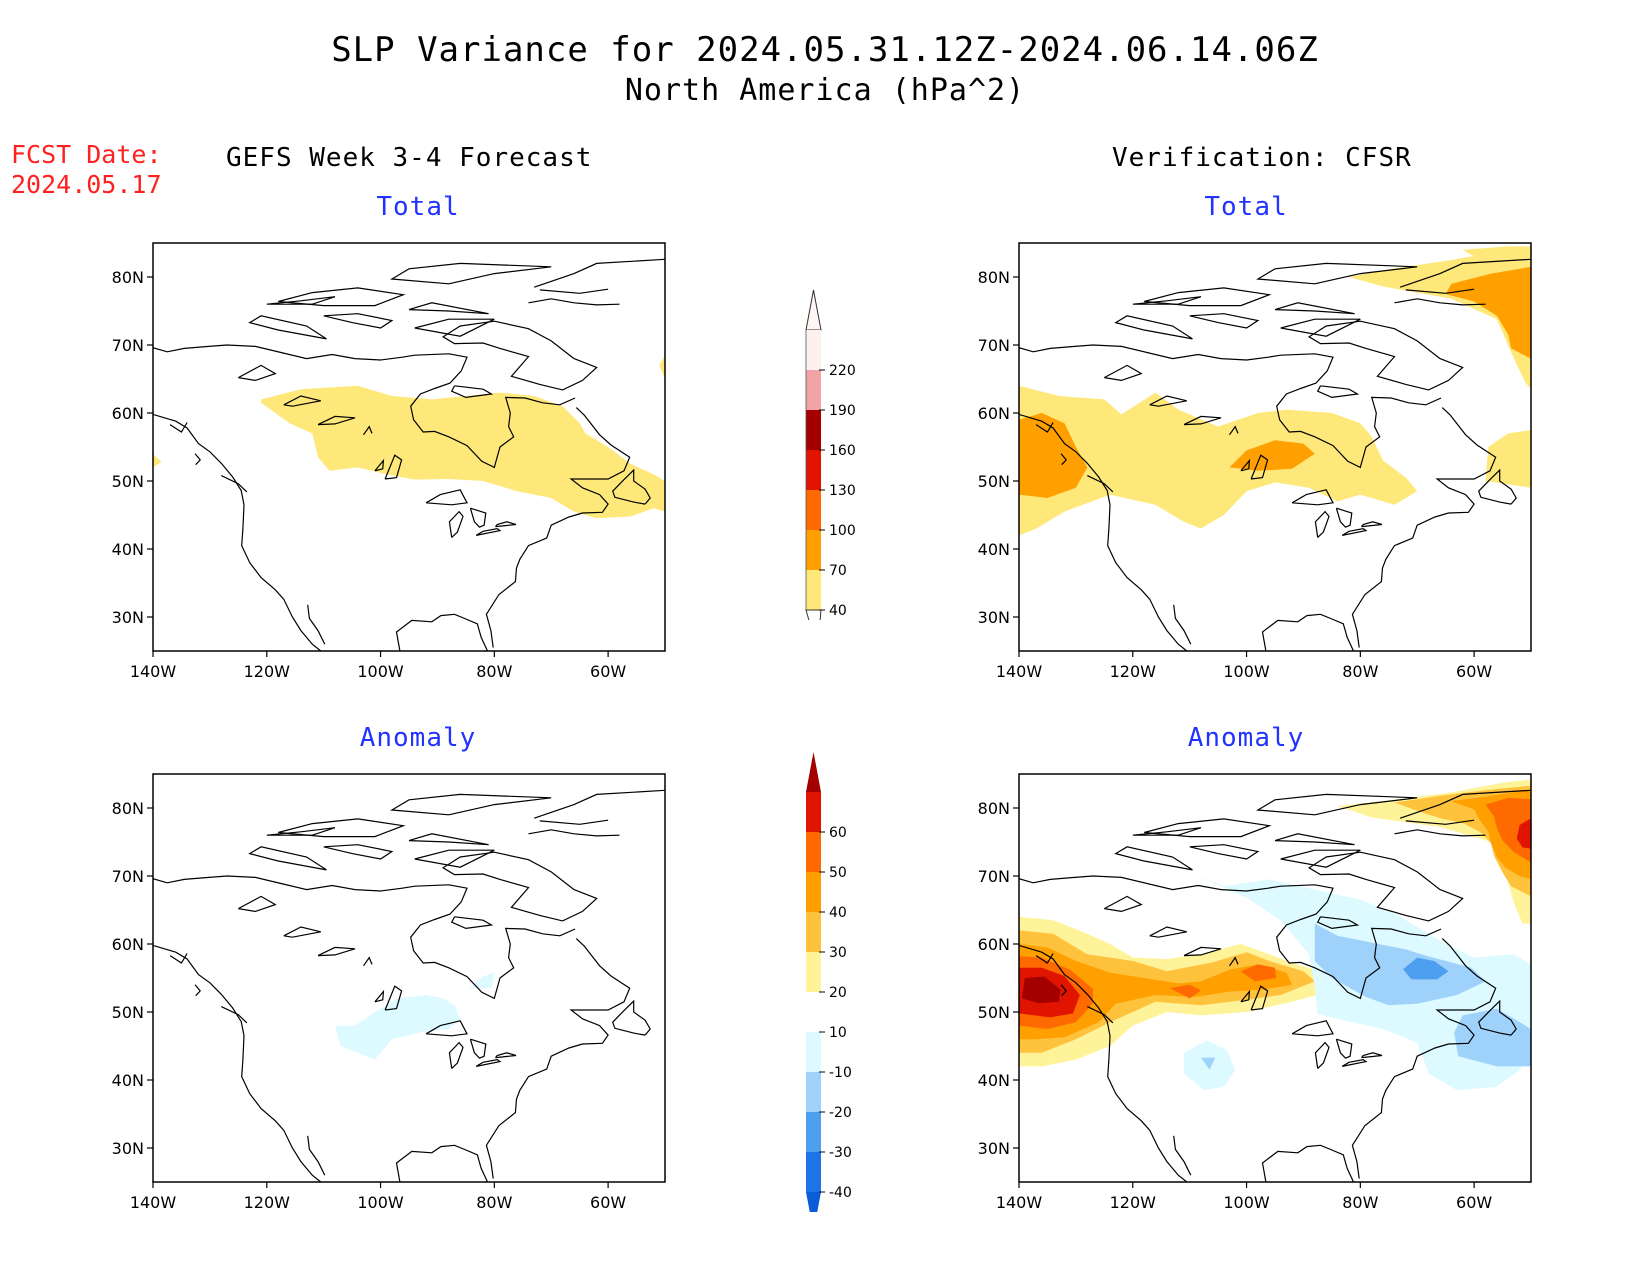 This screenshot has width=1650, height=1275. Describe the element at coordinates (409, 158) in the screenshot. I see `column-title-forecast: GEFS Week 3-4 Forecast` at that location.